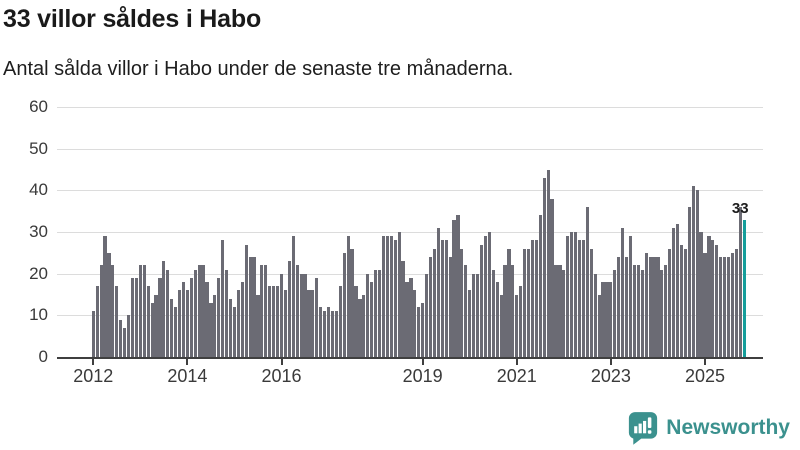 Image resolution: width=800 pixels, height=450 pixels. What do you see at coordinates (740, 208) in the screenshot?
I see `last-value-label: 33` at bounding box center [740, 208].